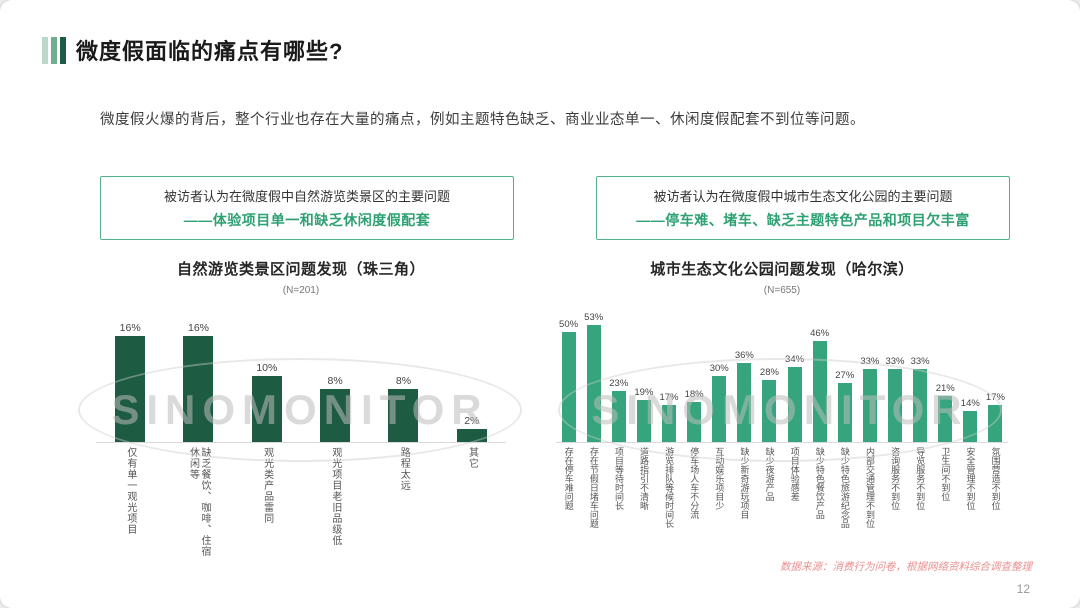 This screenshot has height=608, width=1080. I want to click on callout-answer: ——停车难、堵车、缺乏主题特色产品和项目欠丰富, so click(803, 220).